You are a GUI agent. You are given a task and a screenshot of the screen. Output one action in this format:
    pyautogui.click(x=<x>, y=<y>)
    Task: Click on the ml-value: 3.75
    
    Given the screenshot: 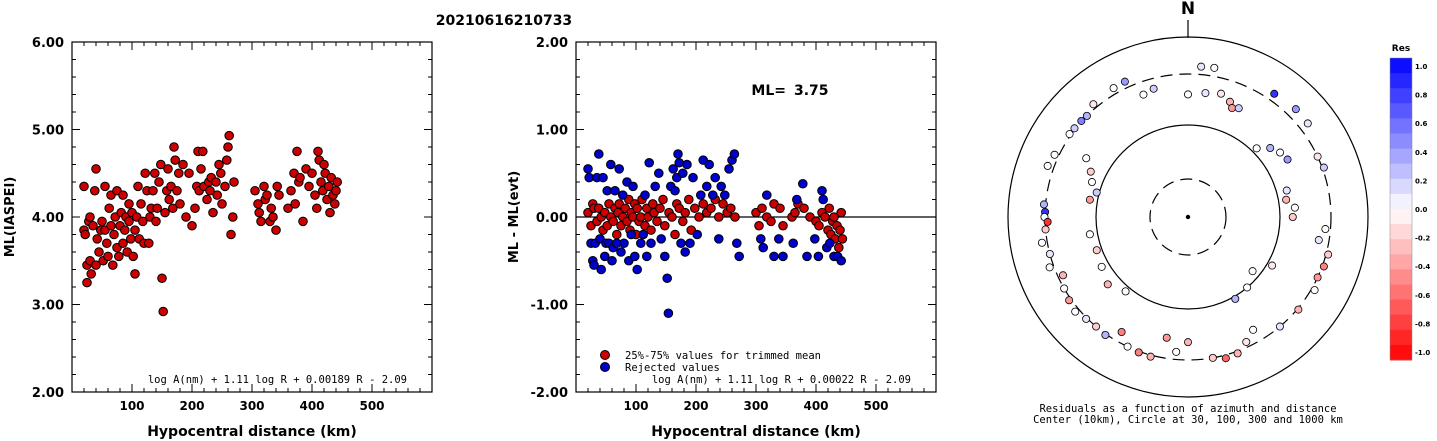 What is the action you would take?
    pyautogui.click(x=811, y=91)
    